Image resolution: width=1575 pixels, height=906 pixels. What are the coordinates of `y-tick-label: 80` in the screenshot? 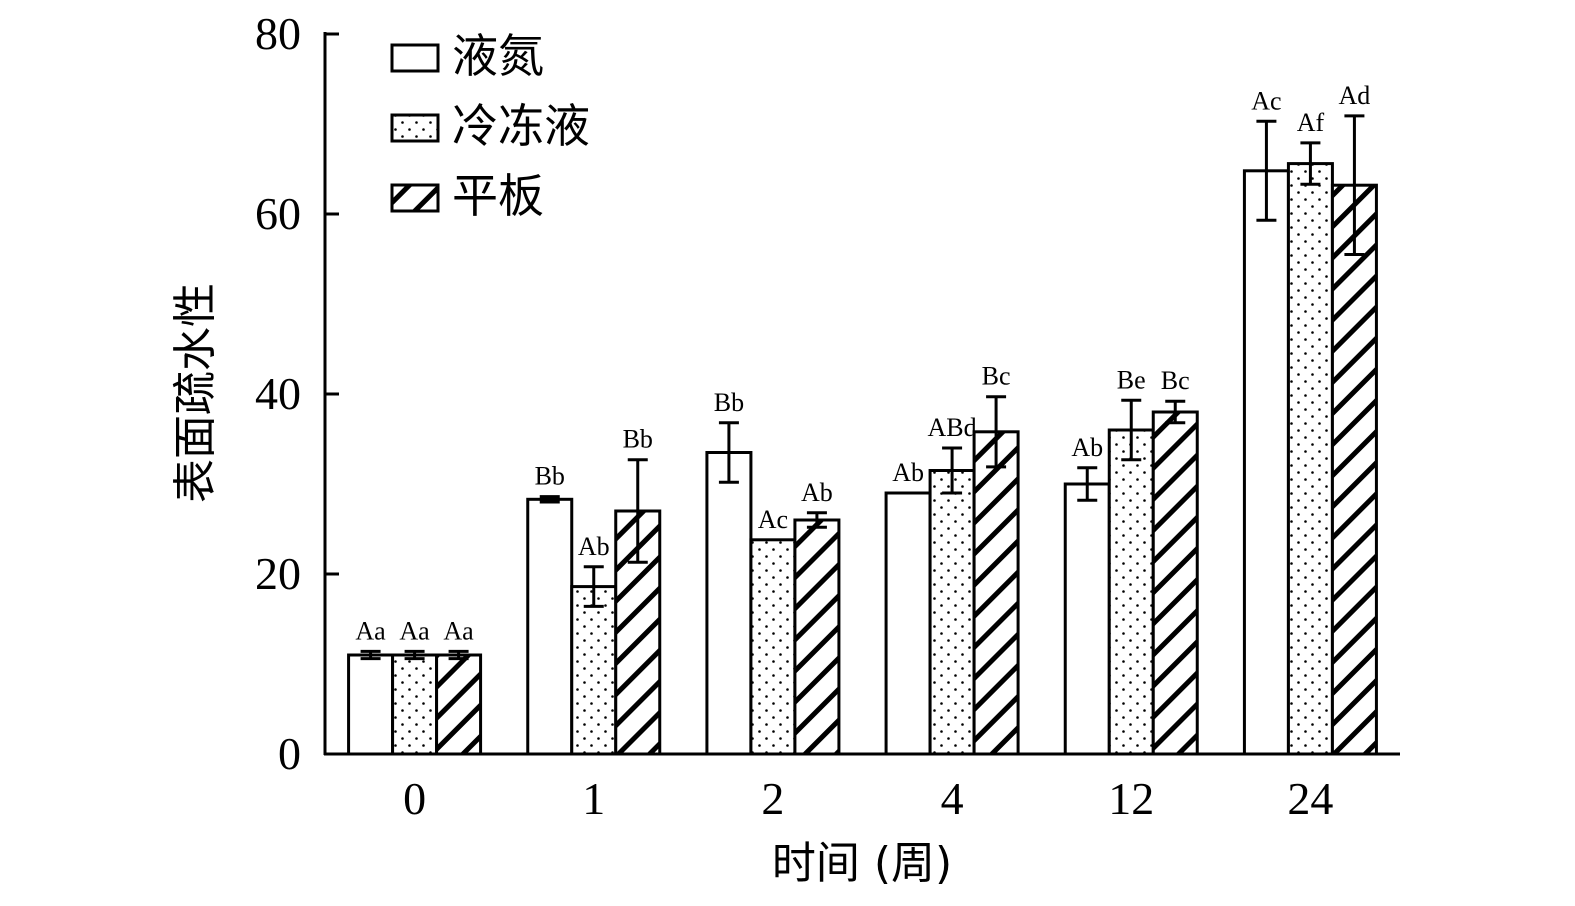 It's located at (278, 33).